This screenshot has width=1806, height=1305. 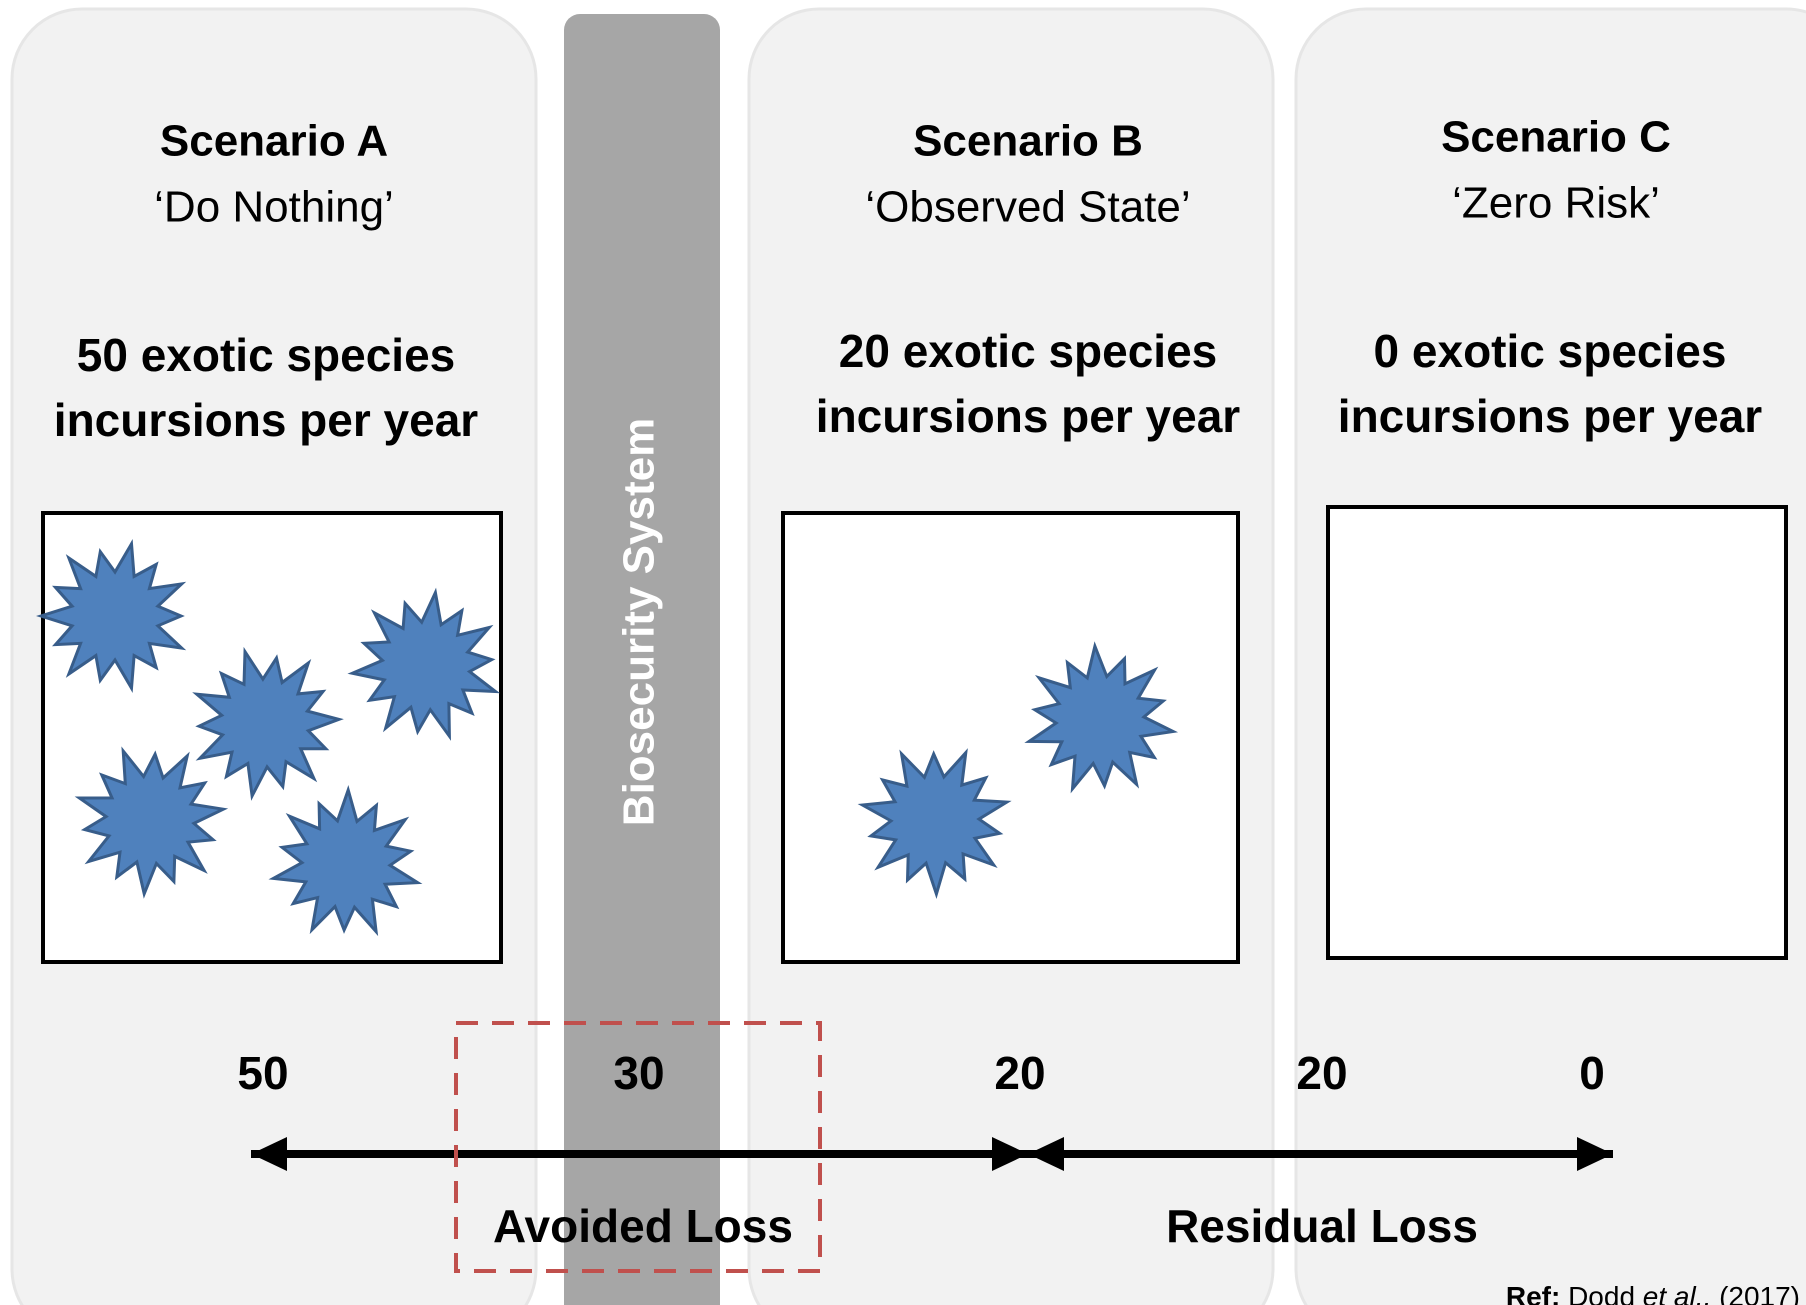 What do you see at coordinates (1550, 351) in the screenshot?
I see `scenario-description: 0 exotic species` at bounding box center [1550, 351].